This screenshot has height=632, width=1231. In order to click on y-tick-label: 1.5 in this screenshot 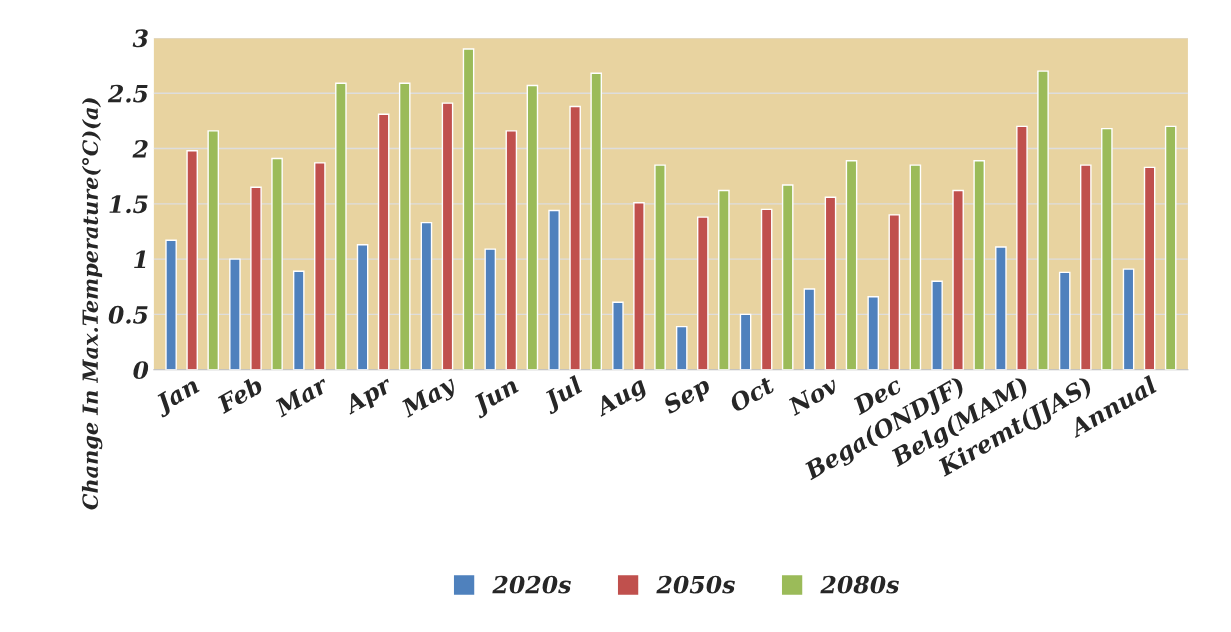, I will do `click(128, 204)`.